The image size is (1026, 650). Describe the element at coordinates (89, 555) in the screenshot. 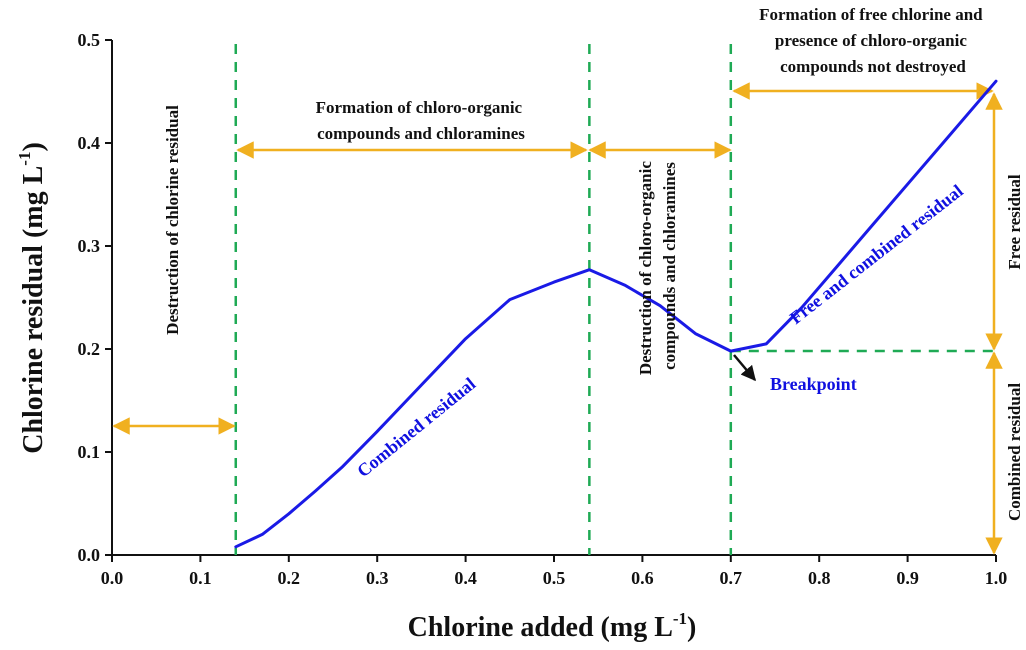

I see `y-tick-label: 0.0` at that location.